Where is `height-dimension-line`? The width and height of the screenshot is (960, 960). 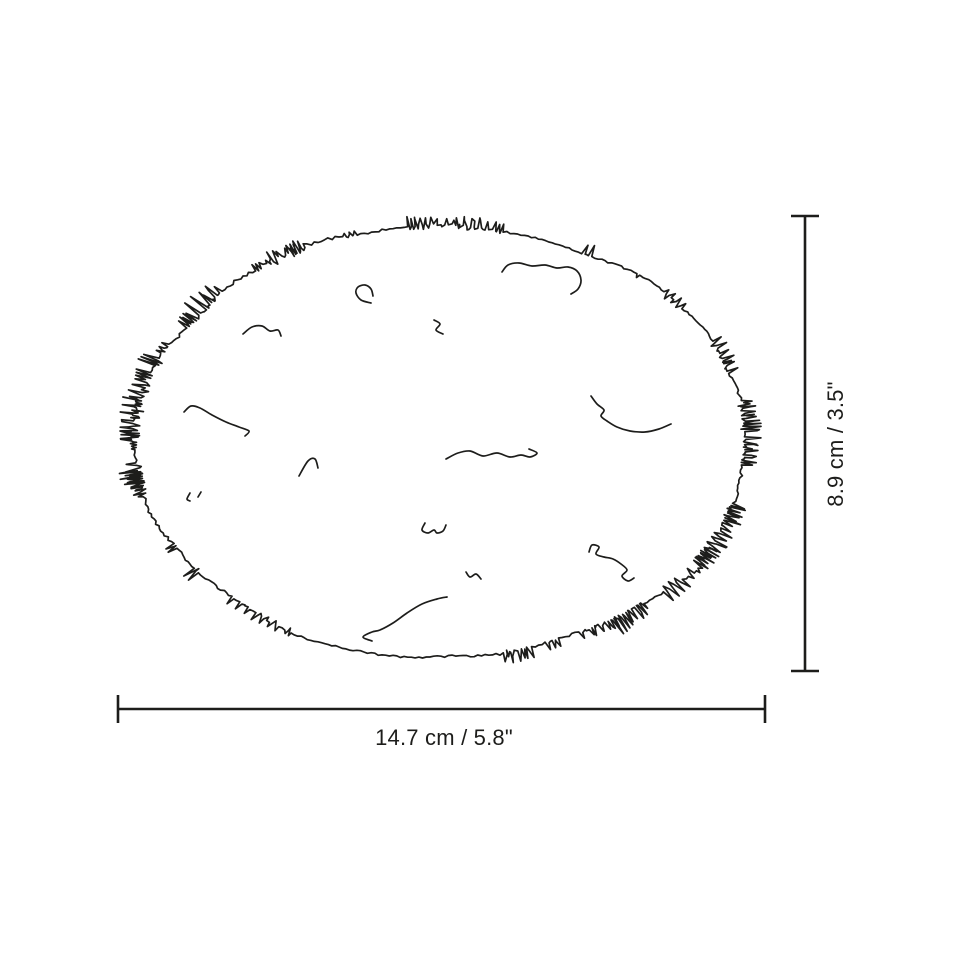
height-dimension-line is located at coordinates (805, 443).